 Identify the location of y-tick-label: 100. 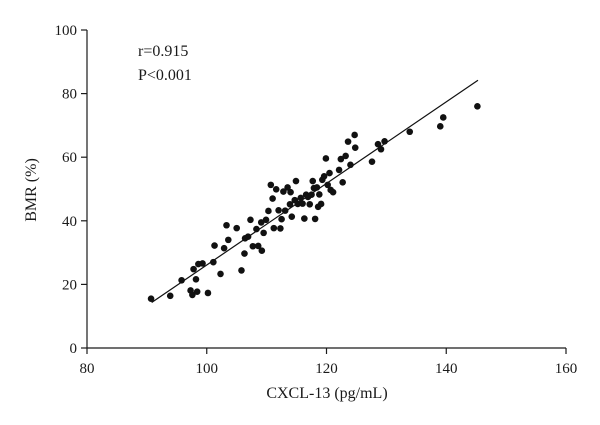
(66, 31).